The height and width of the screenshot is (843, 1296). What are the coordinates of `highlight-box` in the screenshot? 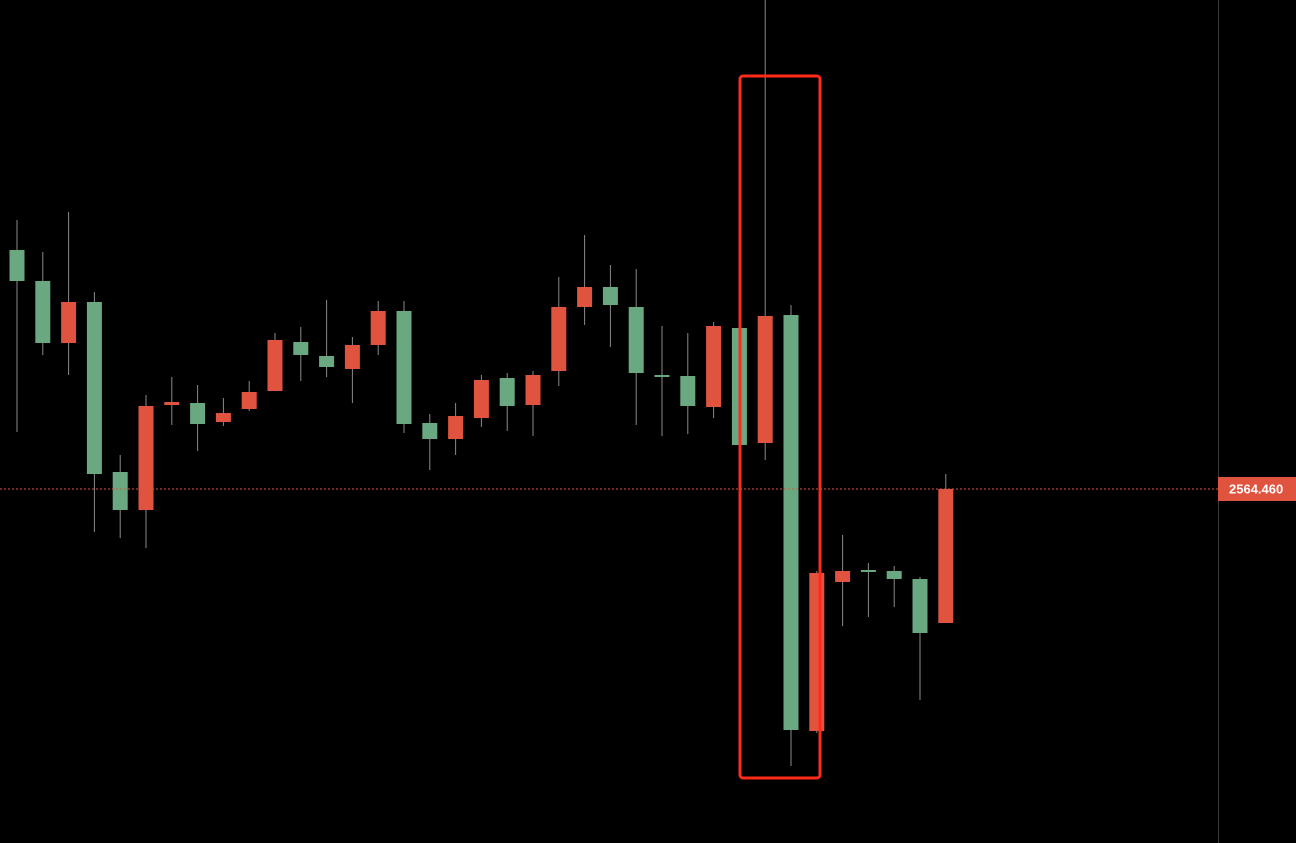 It's located at (780, 427).